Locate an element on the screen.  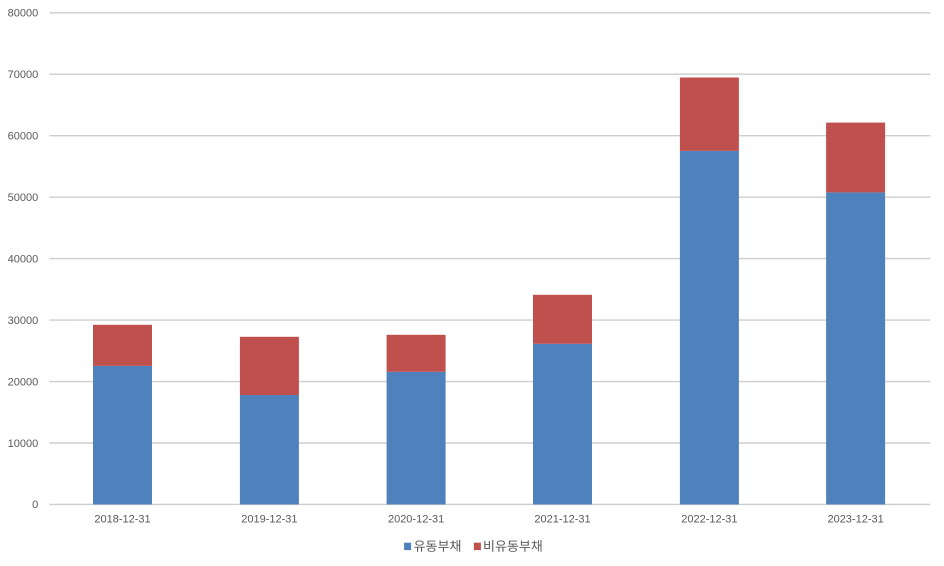
svg-text: 40000 is located at coordinates (23, 259).